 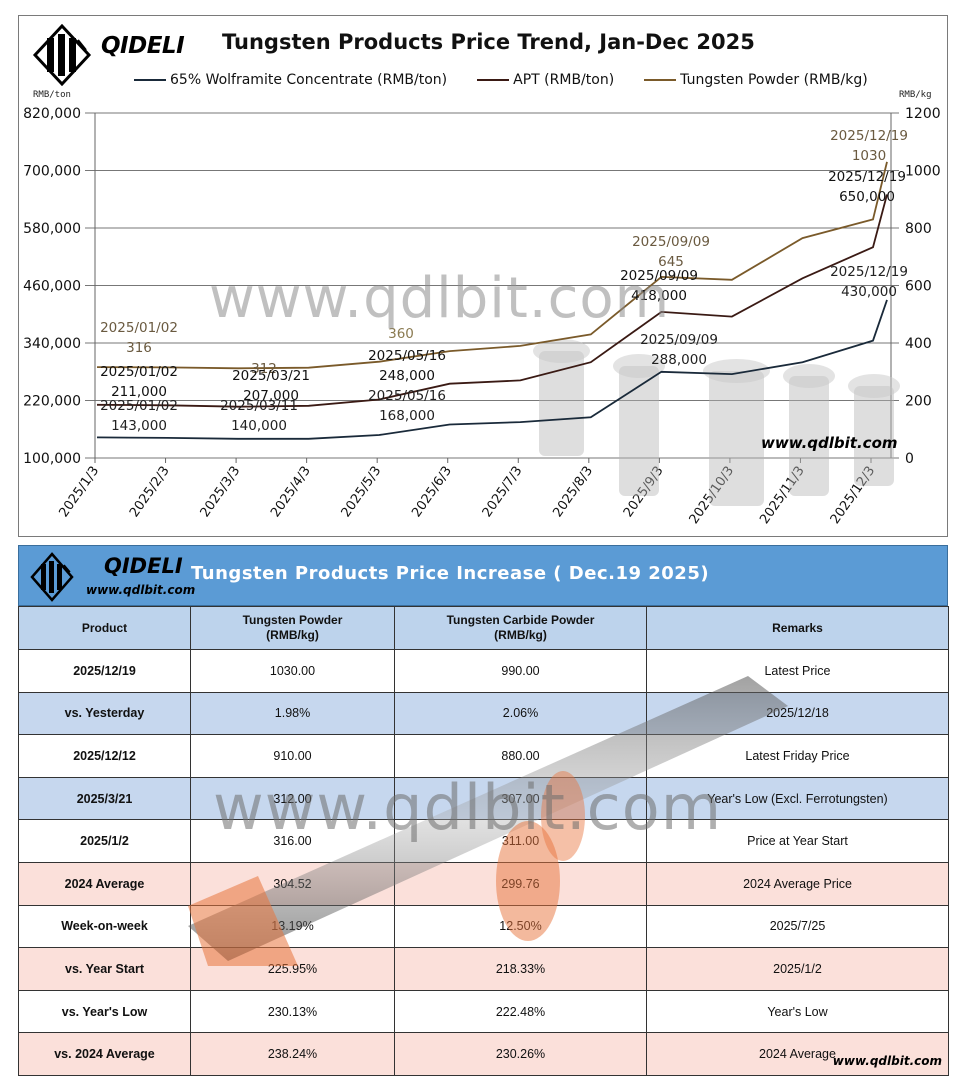 I want to click on svg-text: 316, so click(x=139, y=348).